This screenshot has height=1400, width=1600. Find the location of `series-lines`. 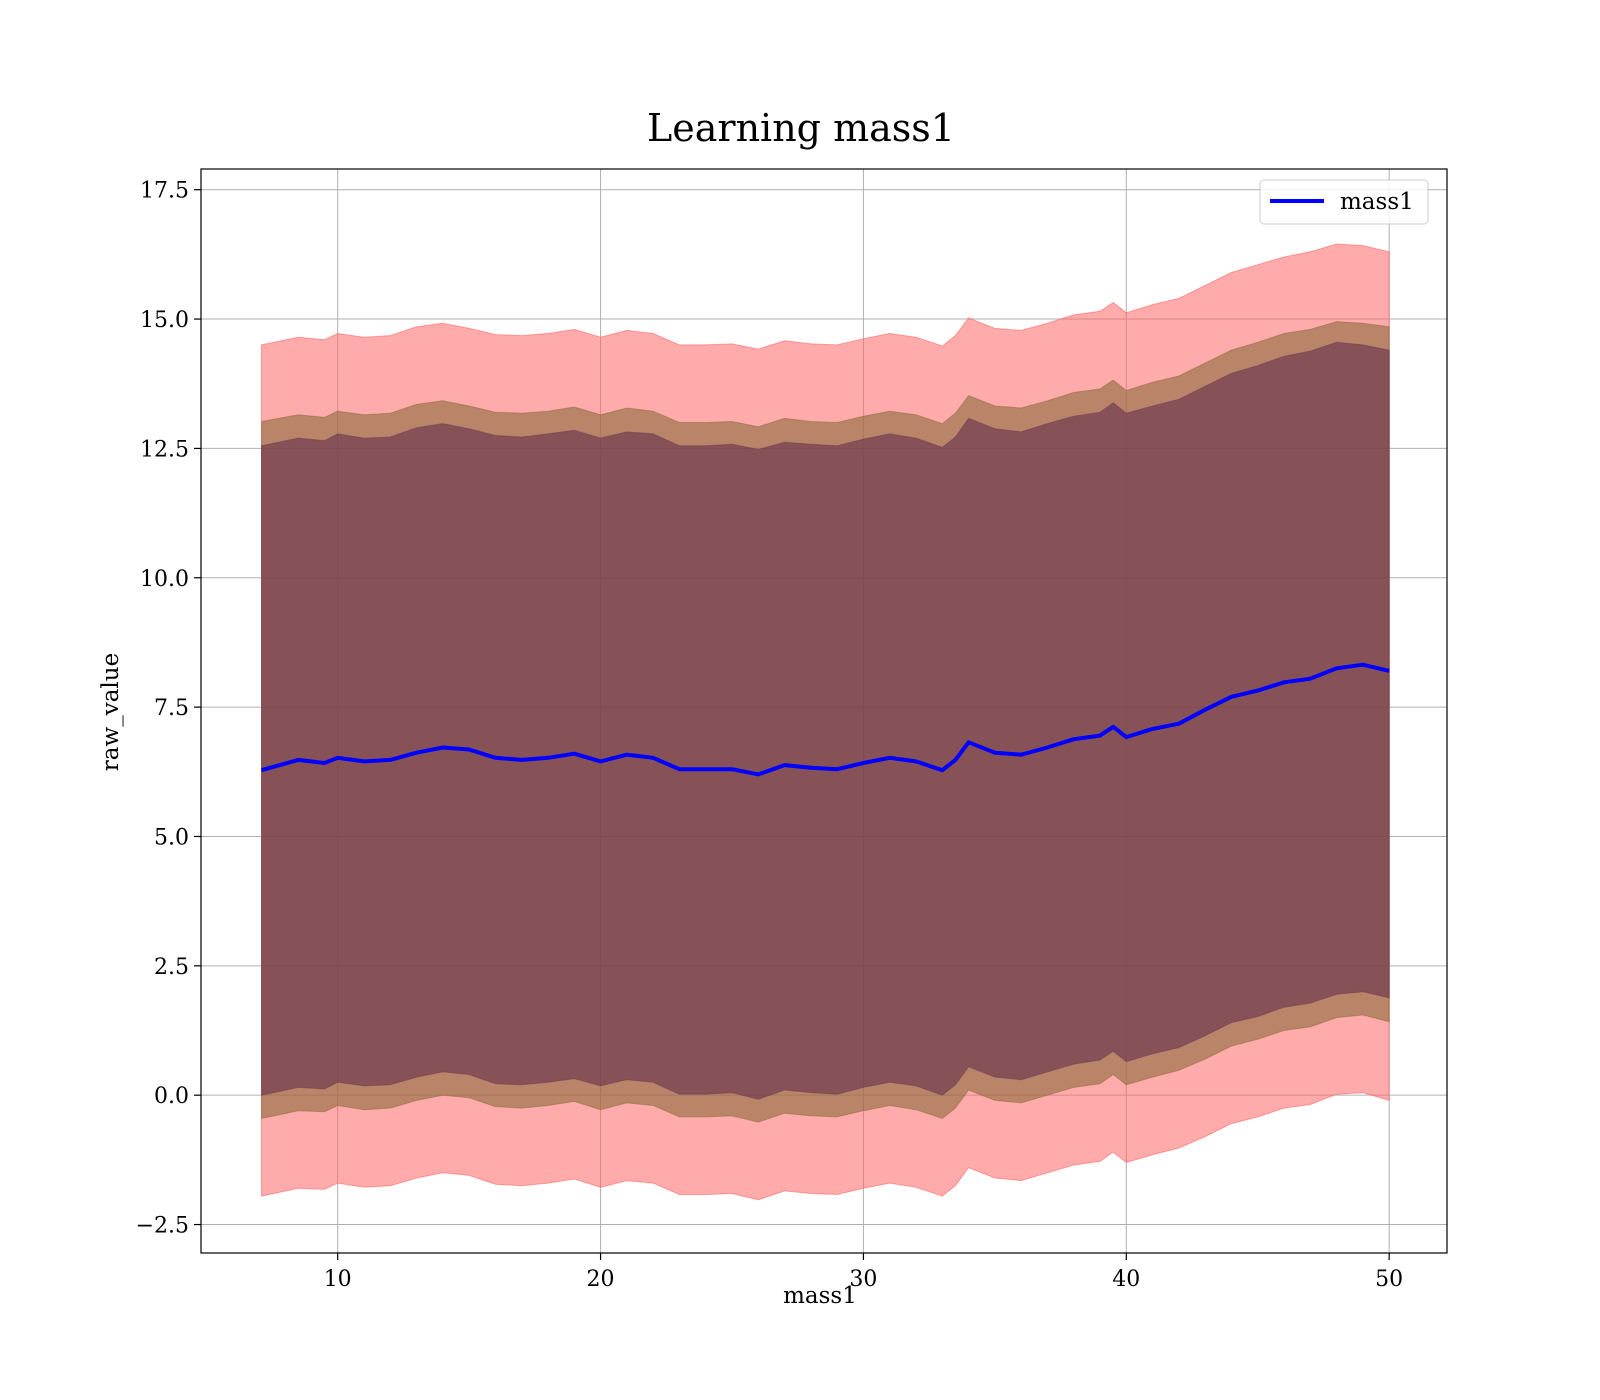

series-lines is located at coordinates (825, 719).